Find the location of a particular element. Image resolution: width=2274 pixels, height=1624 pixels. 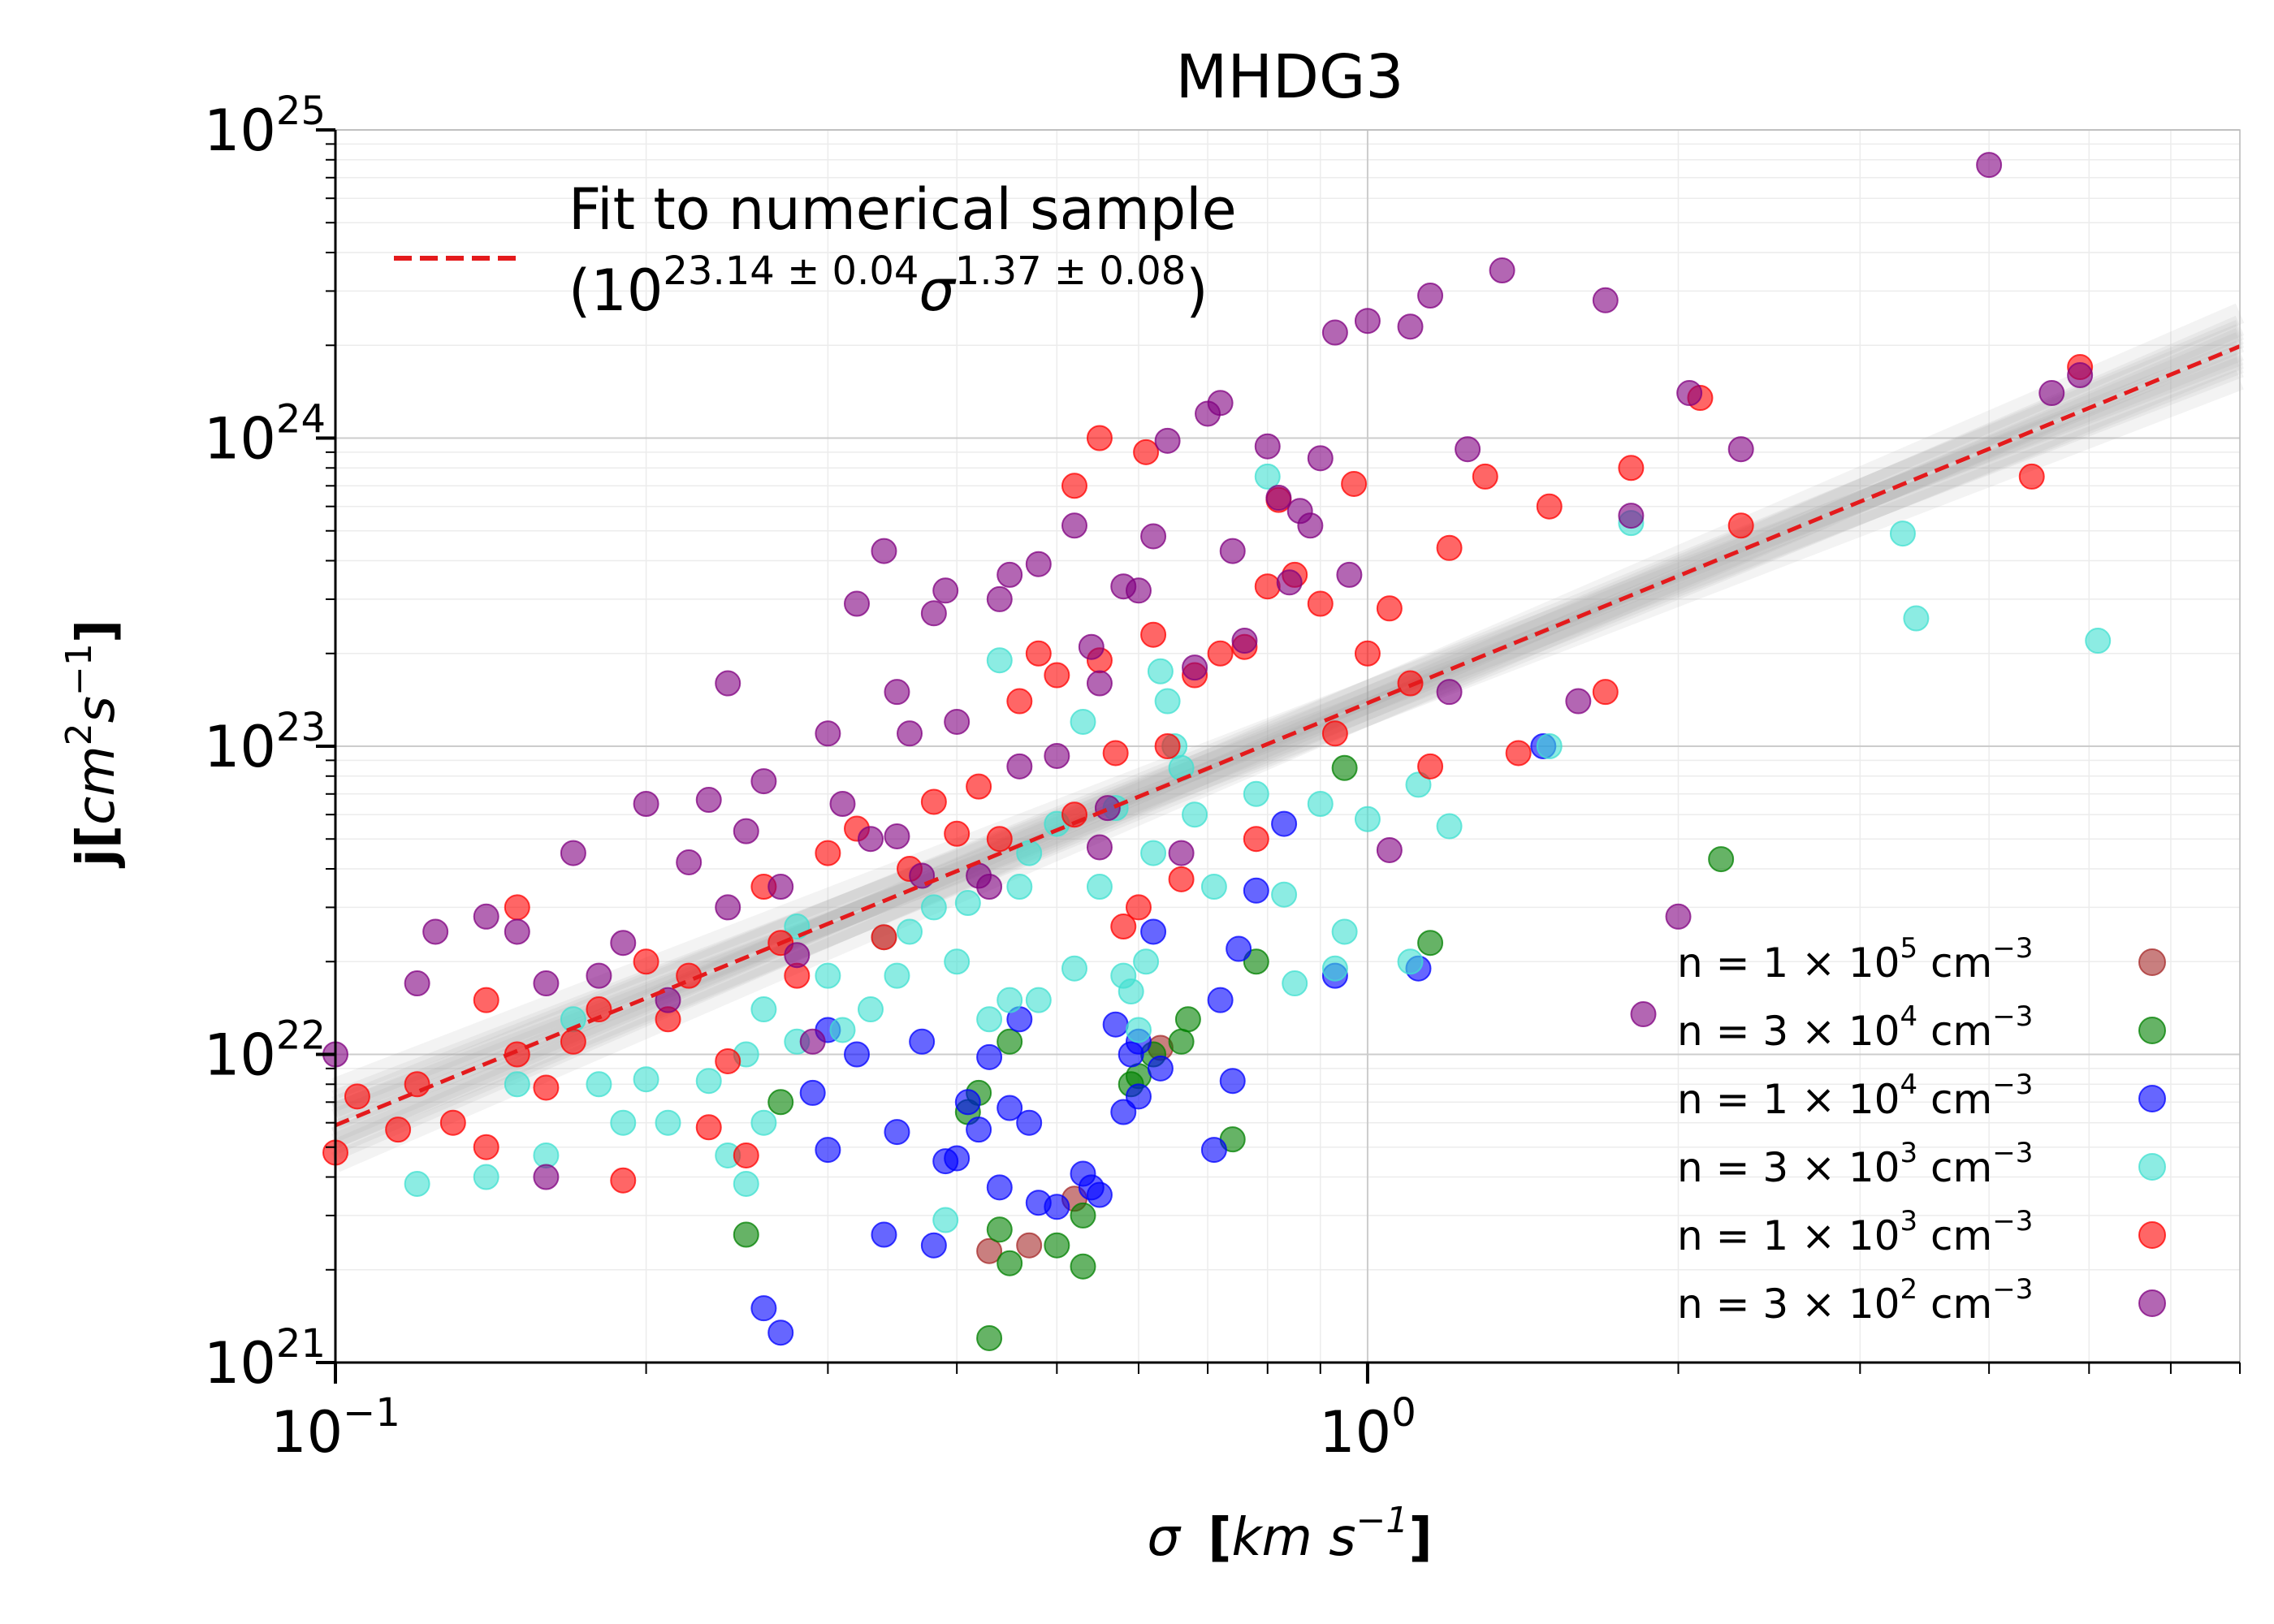

legend-label: n = 3 × 103 cm−3 is located at coordinates (1855, 1164).